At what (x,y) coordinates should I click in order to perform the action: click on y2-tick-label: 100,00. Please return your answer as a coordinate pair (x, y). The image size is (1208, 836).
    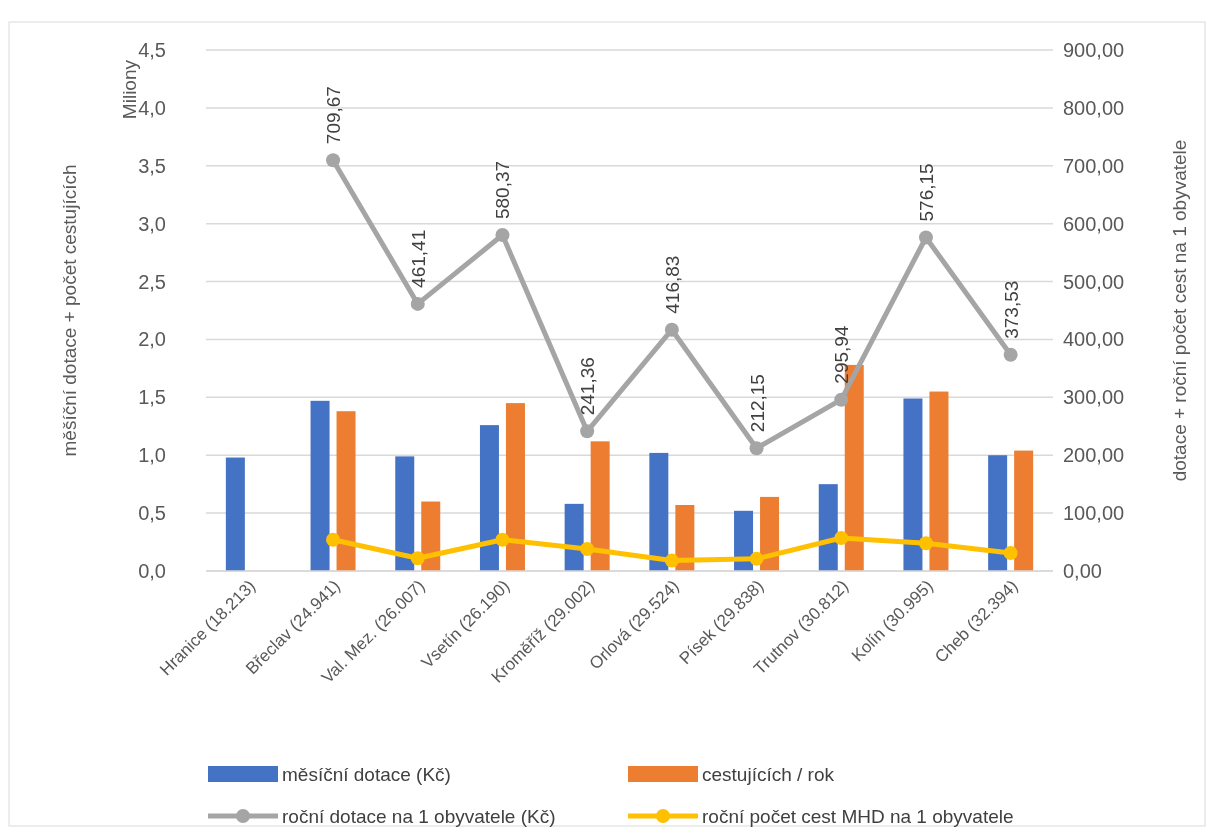
    Looking at the image, I should click on (1094, 513).